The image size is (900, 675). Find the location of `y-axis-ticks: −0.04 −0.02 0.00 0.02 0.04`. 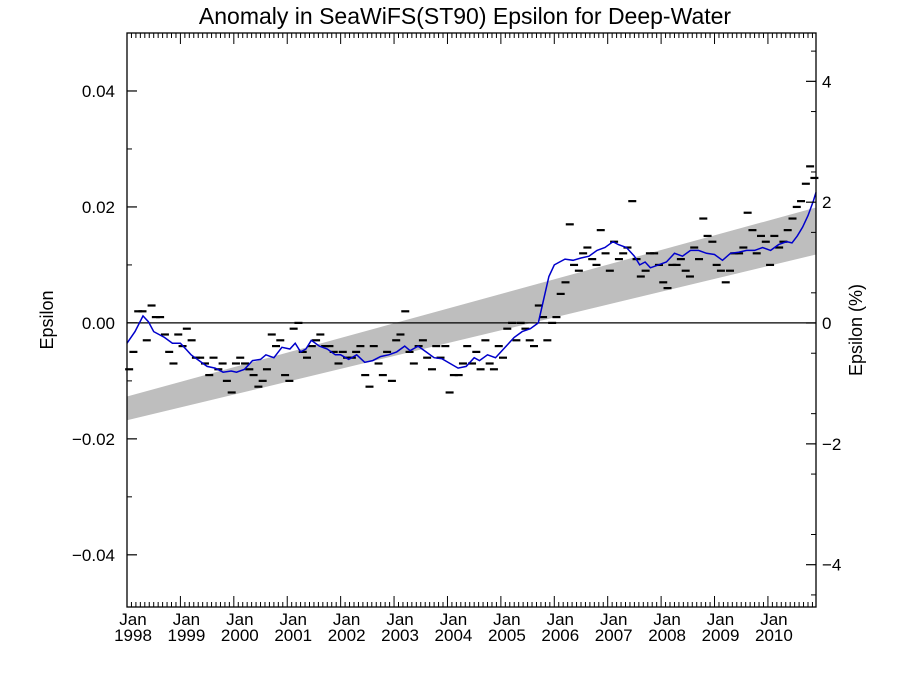

y-axis-ticks: −0.04 −0.02 0.00 0.02 0.04 is located at coordinates (104, 298).